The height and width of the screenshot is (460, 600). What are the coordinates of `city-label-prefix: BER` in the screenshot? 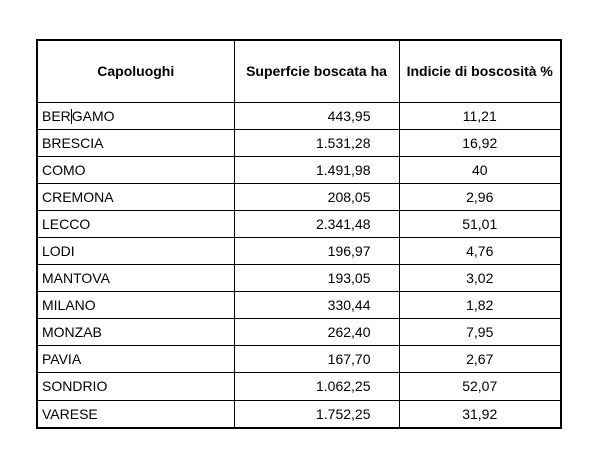 It's located at (56, 115).